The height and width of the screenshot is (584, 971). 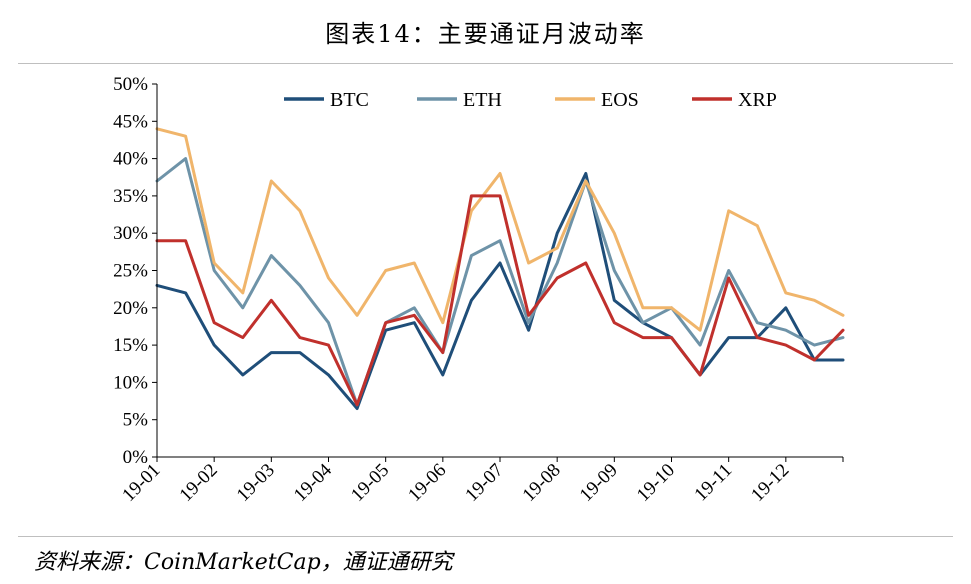 I want to click on x-tick-label: 19-03, so click(x=256, y=483).